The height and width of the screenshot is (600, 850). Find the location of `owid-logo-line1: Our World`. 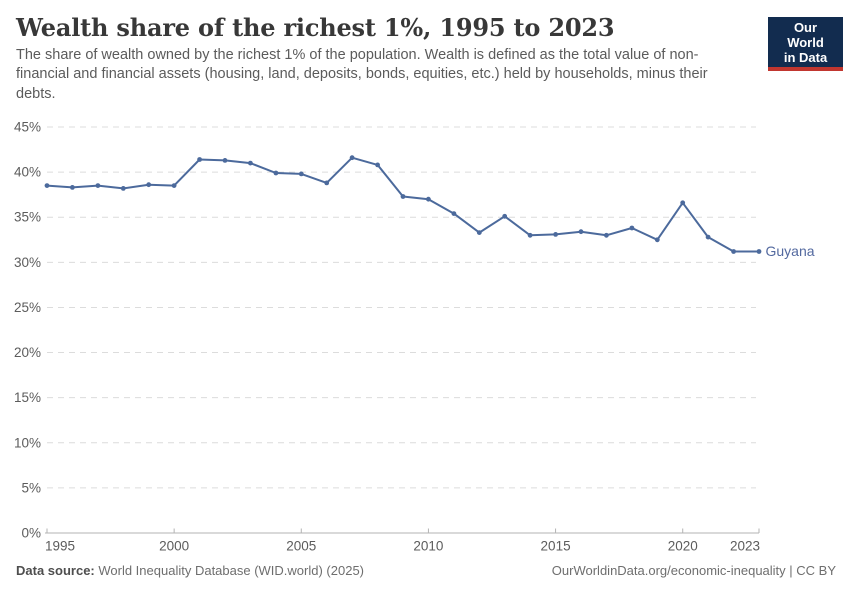

owid-logo-line1: Our World is located at coordinates (805, 35).